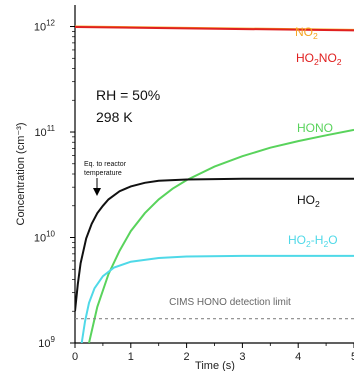  What do you see at coordinates (306, 33) in the screenshot?
I see `series-label-no2: NO2` at bounding box center [306, 33].